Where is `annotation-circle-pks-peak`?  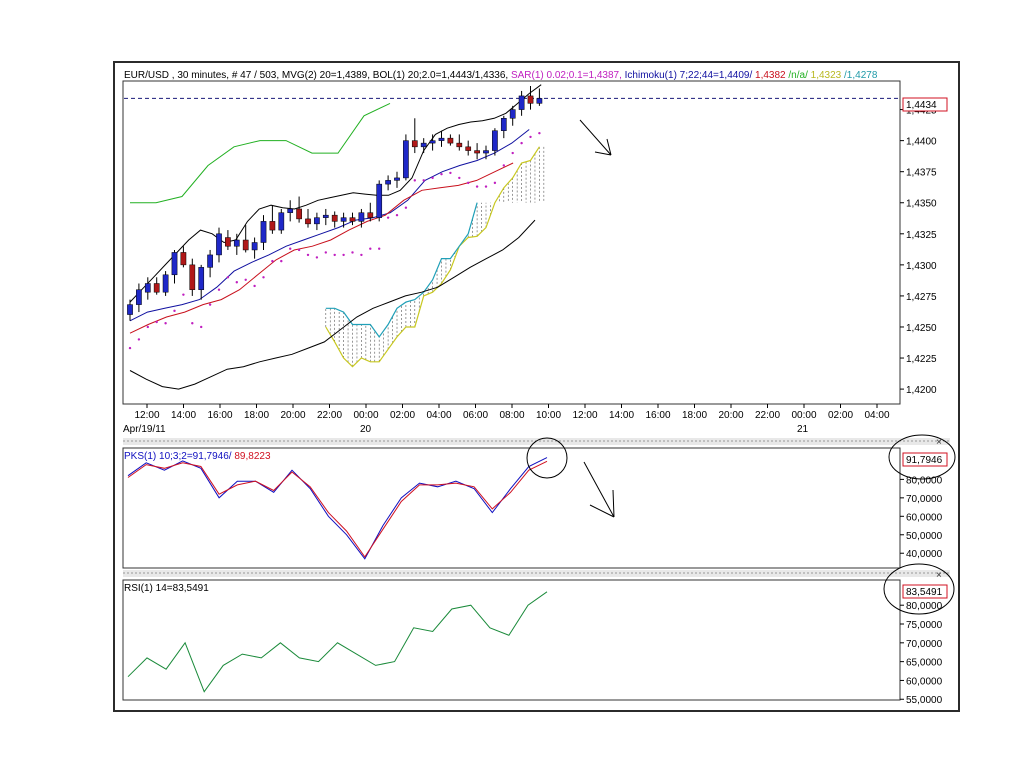
annotation-circle-pks-peak is located at coordinates (547, 458).